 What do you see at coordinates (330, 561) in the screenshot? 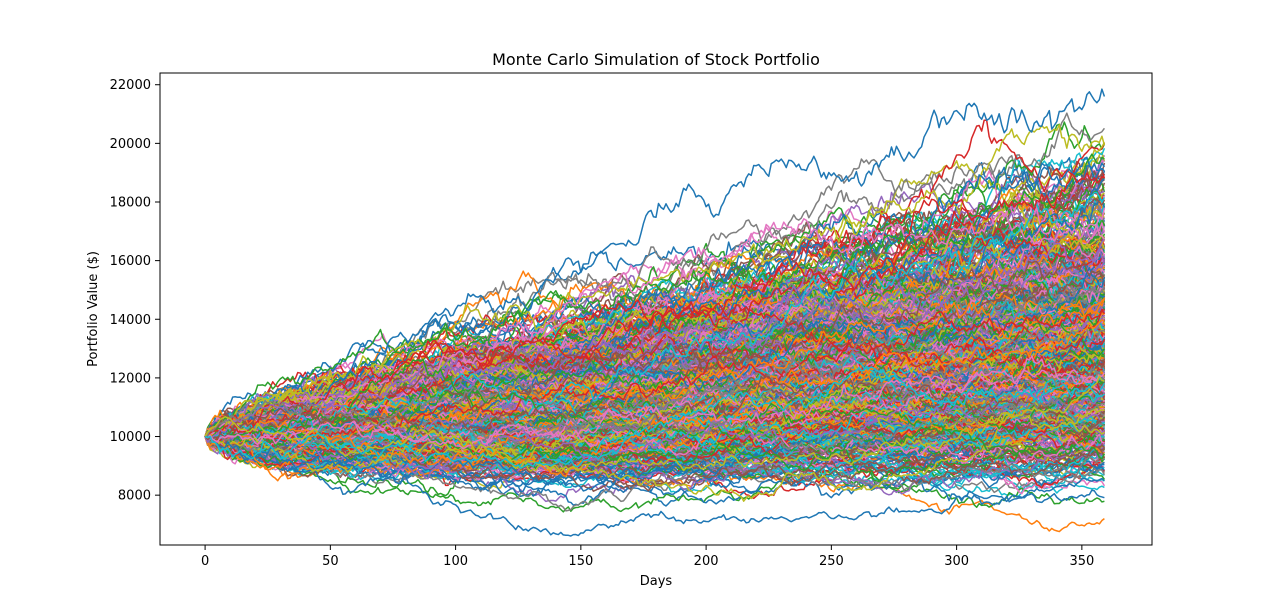
I see `x-tick-label: 50` at bounding box center [330, 561].